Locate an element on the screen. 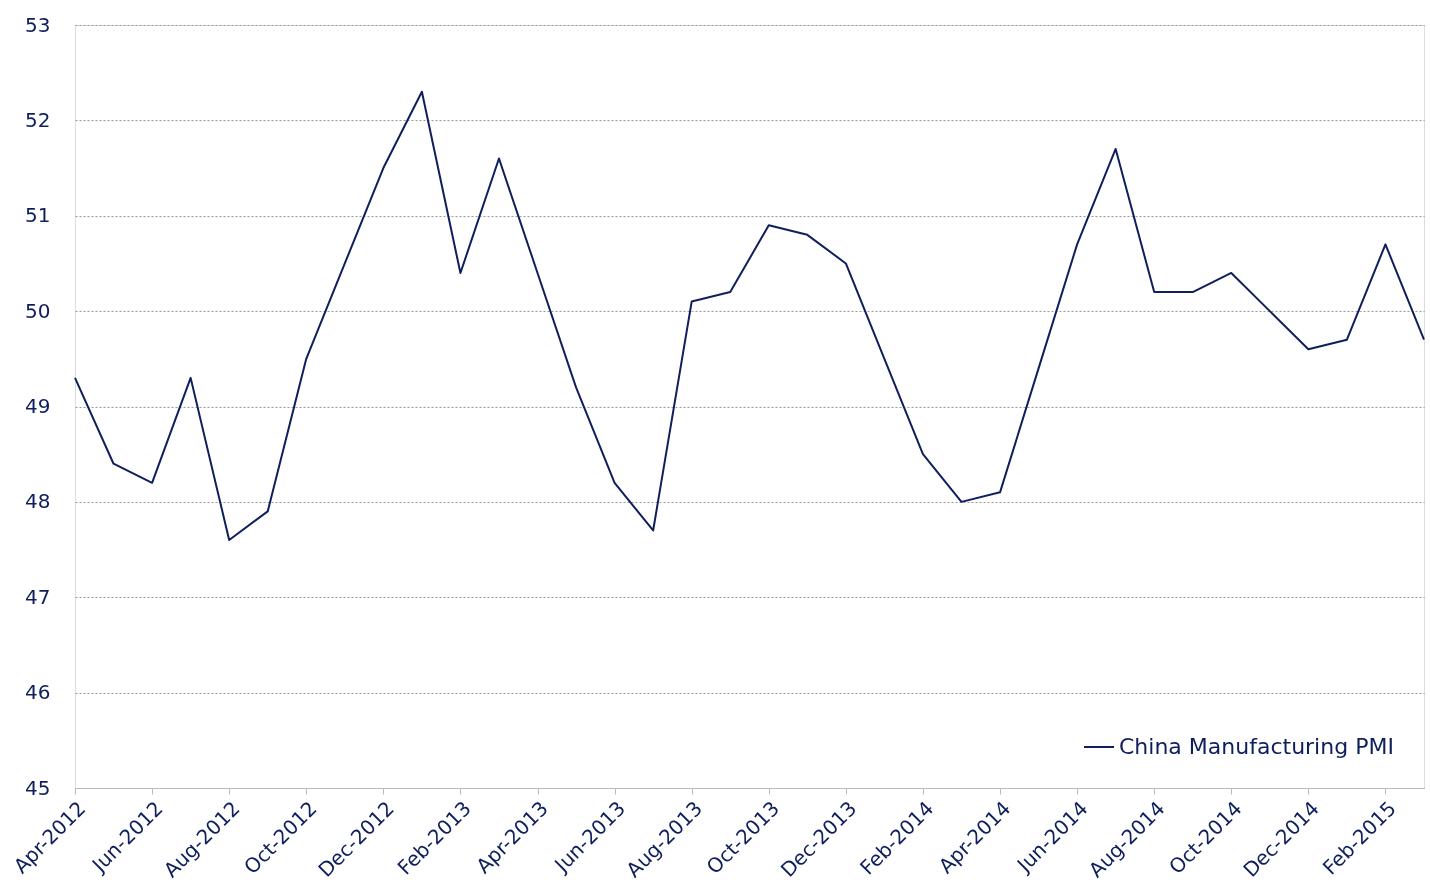 Image resolution: width=1430 pixels, height=886 pixels. y-tick-label: 46 is located at coordinates (38, 692).